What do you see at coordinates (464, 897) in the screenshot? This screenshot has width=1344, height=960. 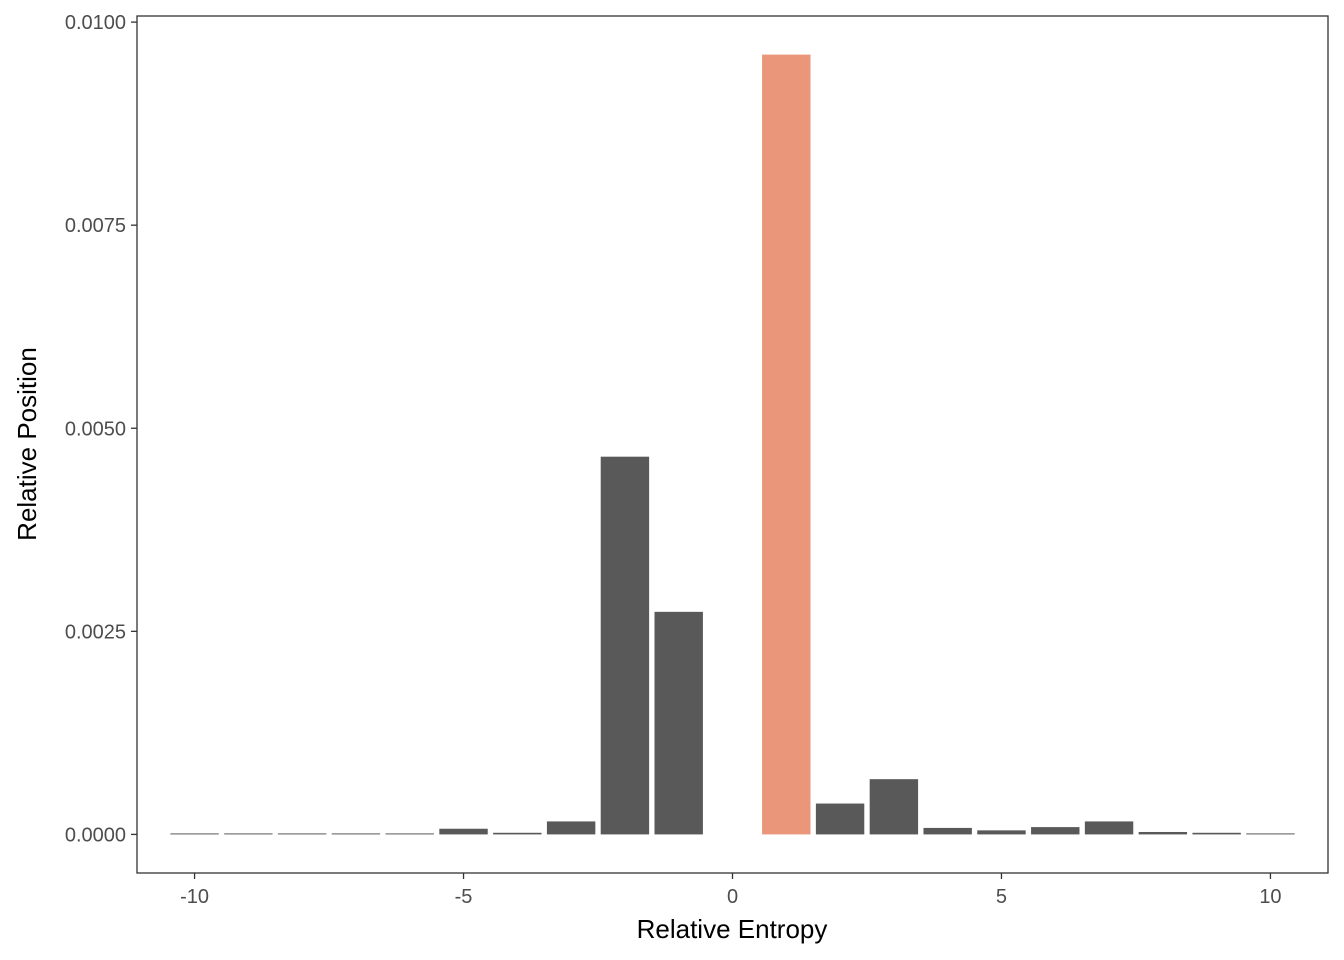 I see `x-tick-label: -5` at bounding box center [464, 897].